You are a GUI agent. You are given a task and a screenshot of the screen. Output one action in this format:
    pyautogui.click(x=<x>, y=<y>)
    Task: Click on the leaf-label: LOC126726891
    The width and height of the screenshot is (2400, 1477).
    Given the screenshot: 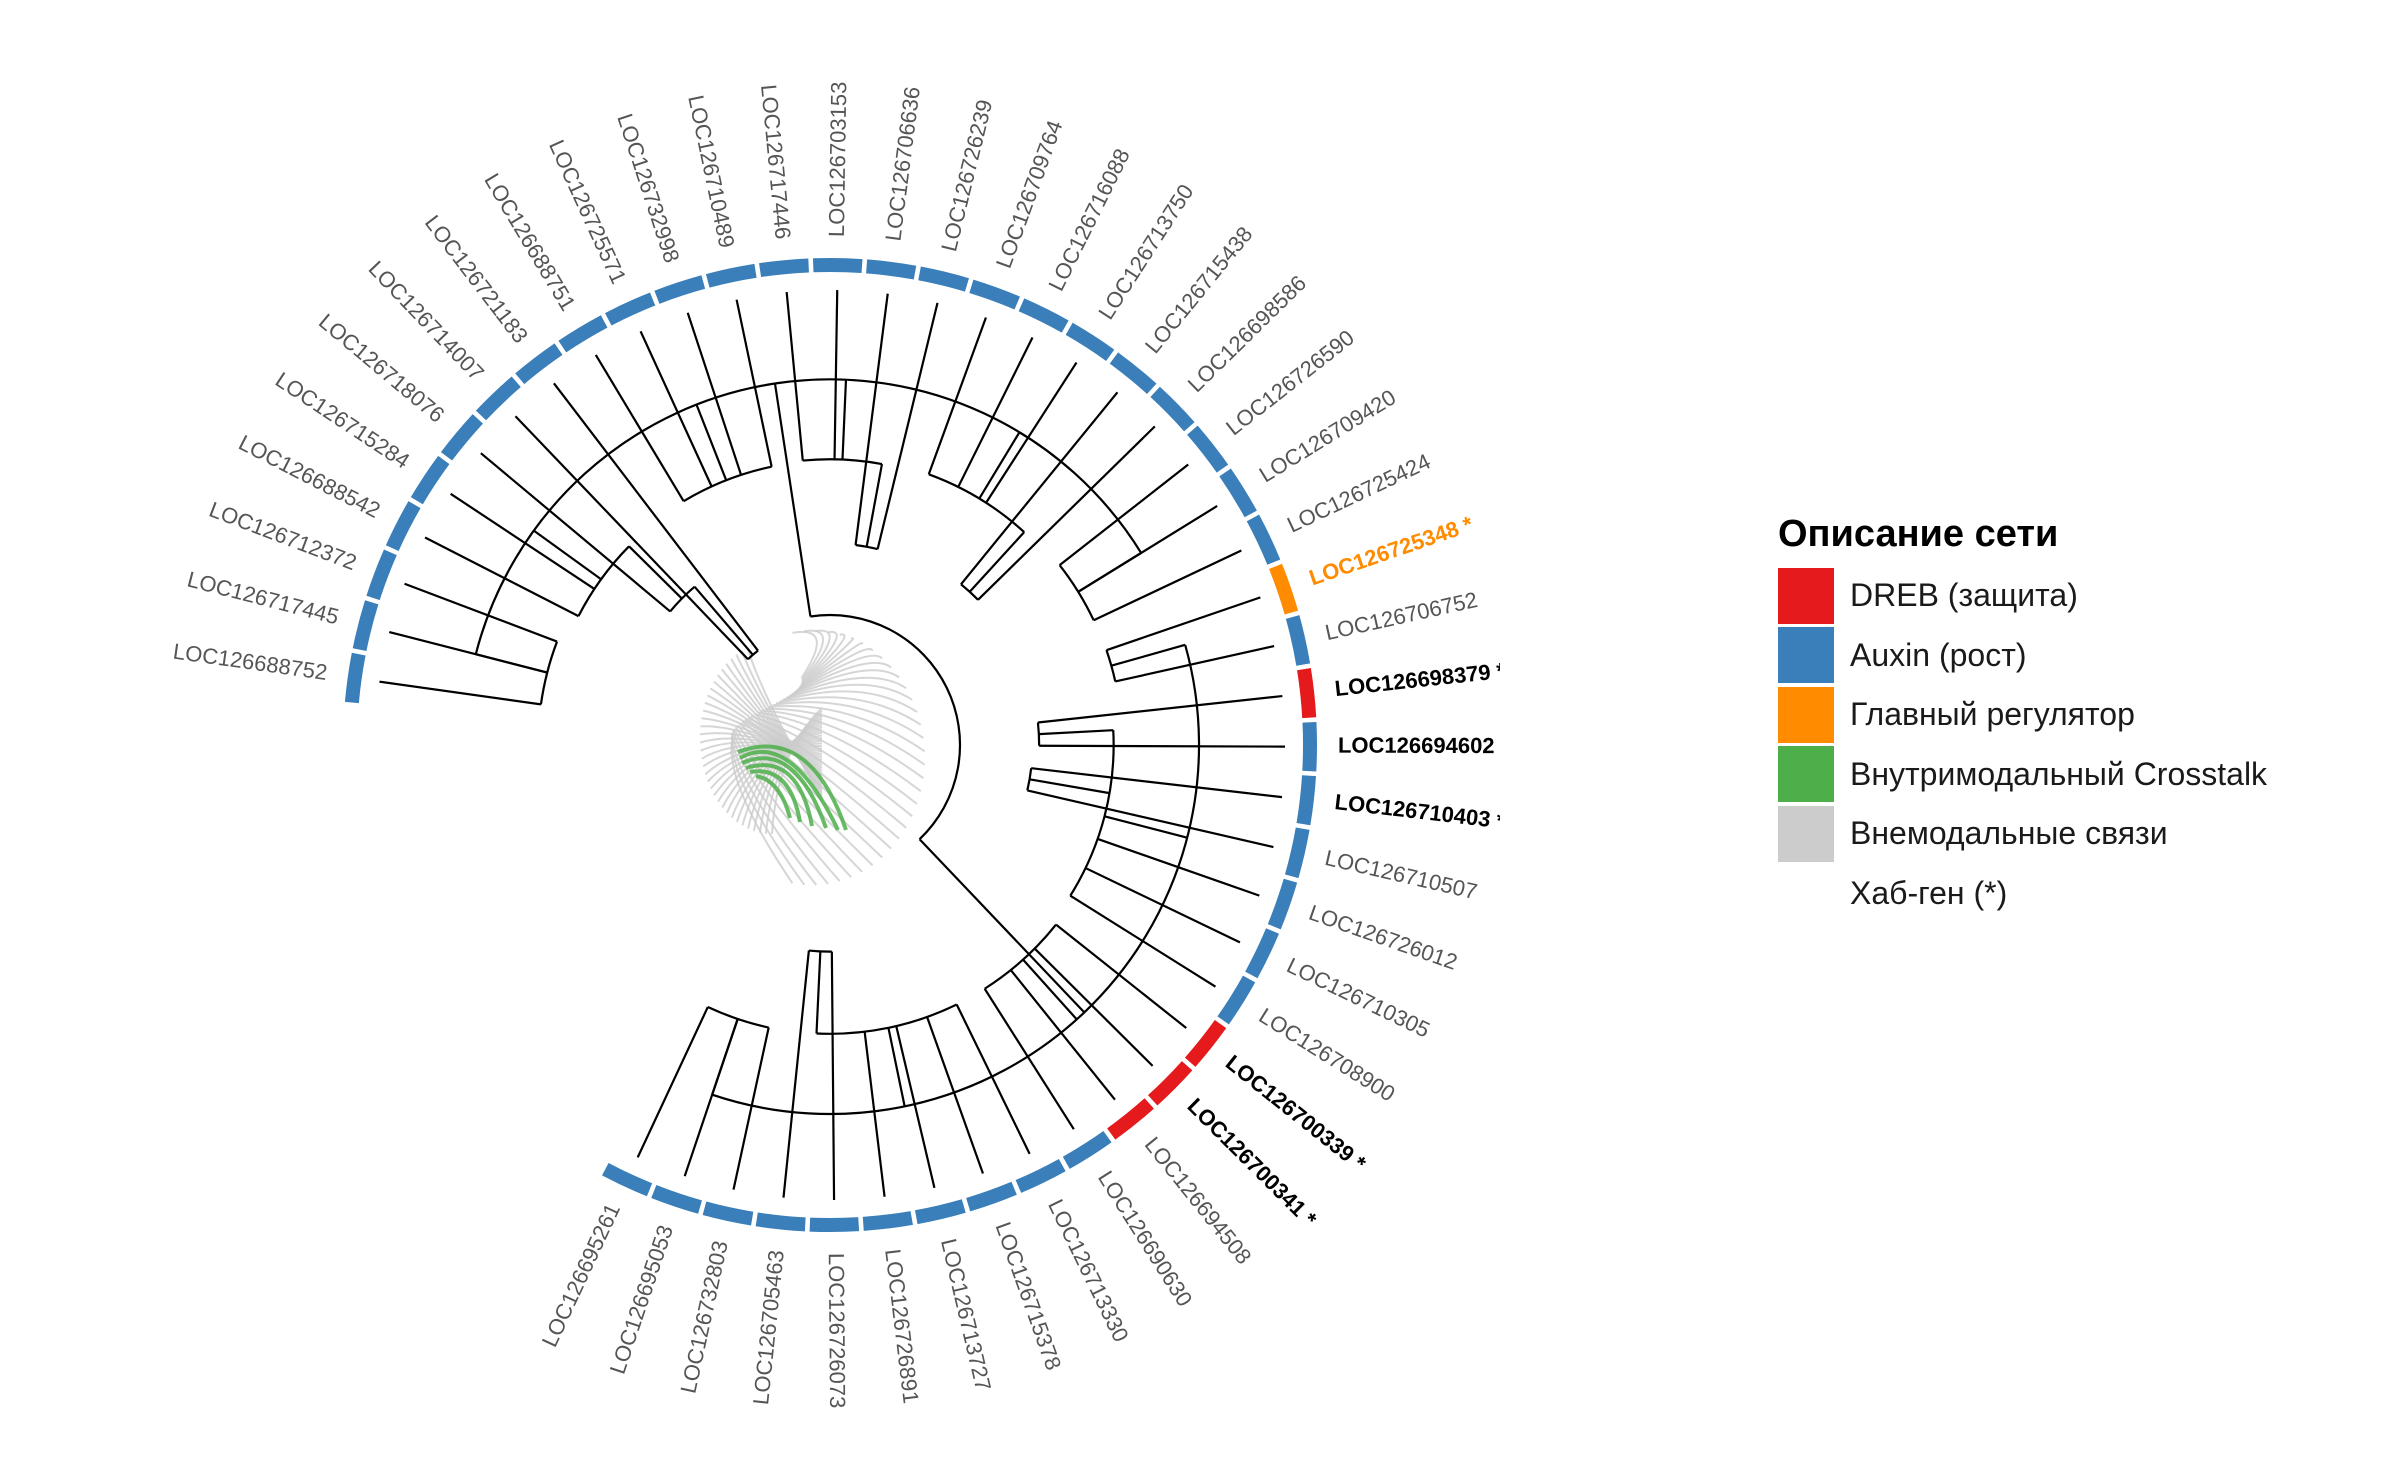 What is the action you would take?
    pyautogui.click(x=901, y=1326)
    